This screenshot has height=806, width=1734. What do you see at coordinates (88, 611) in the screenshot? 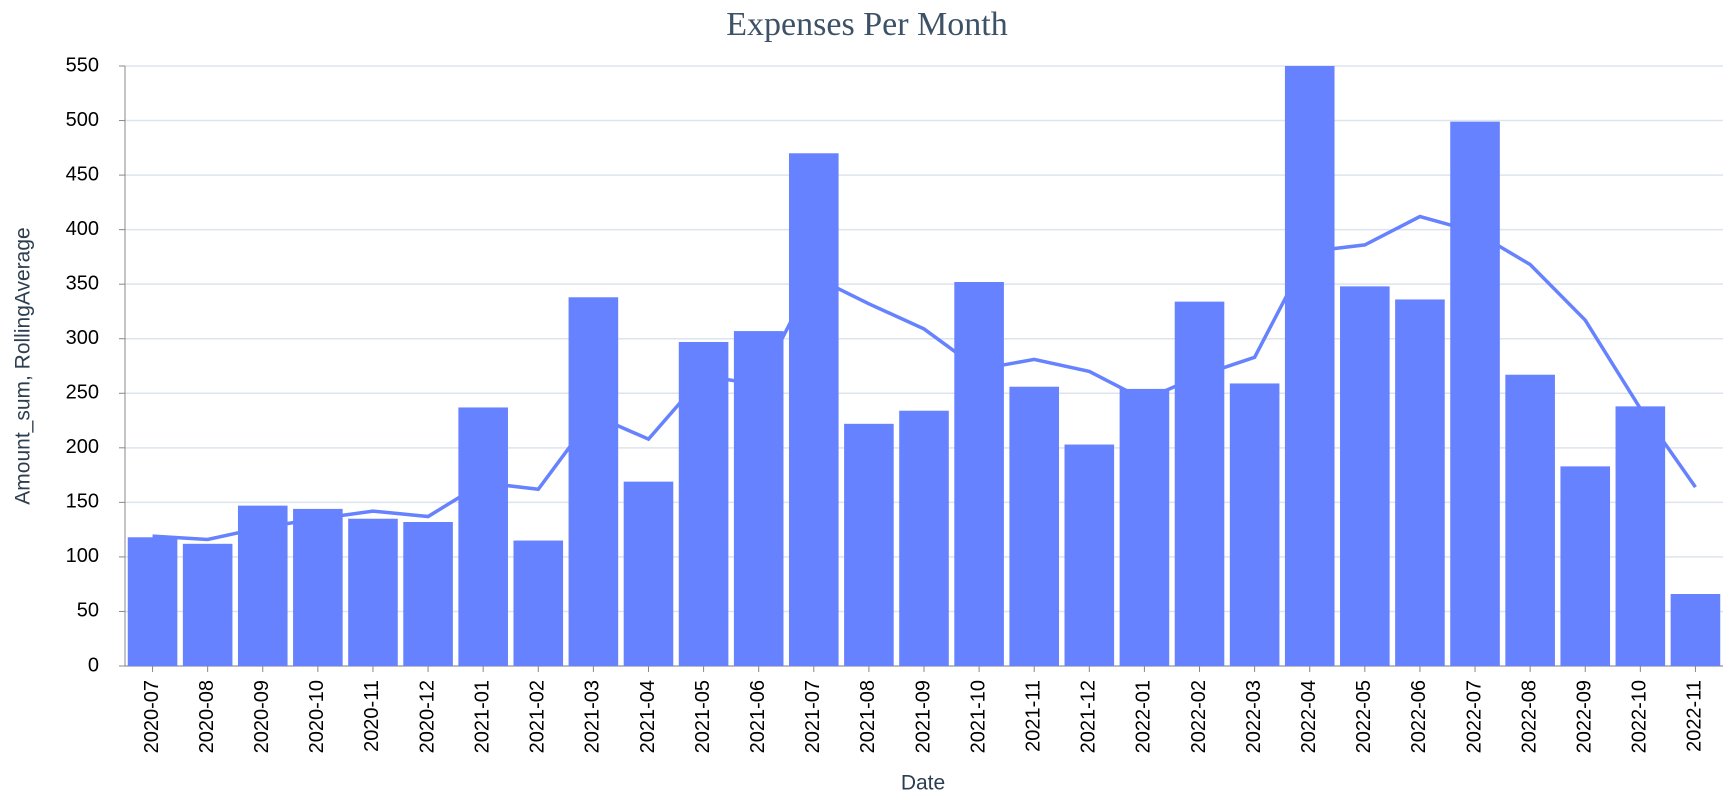
I see `y-tick-label: 50` at bounding box center [88, 611].